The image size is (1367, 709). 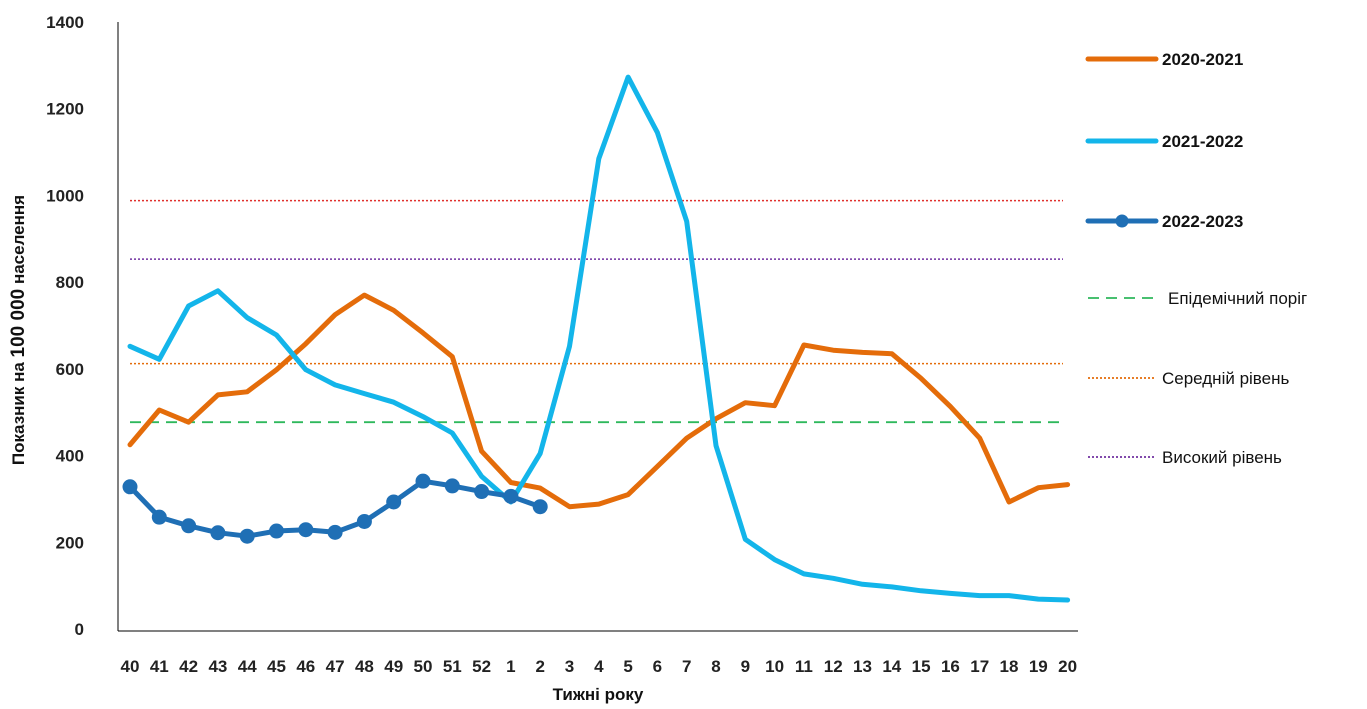 I want to click on x-tick-label: 48, so click(x=364, y=666).